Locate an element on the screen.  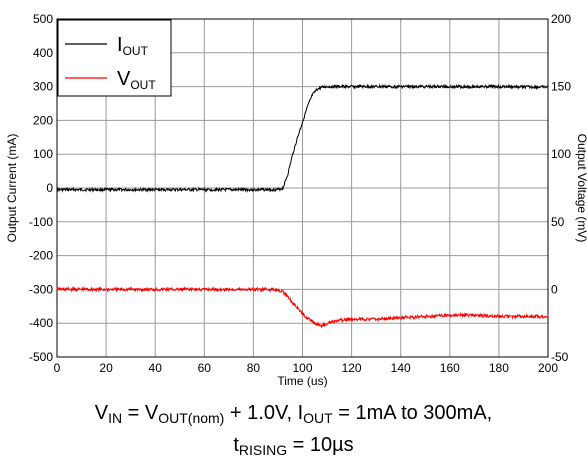
caption-subscript: OUT is located at coordinates (318, 418).